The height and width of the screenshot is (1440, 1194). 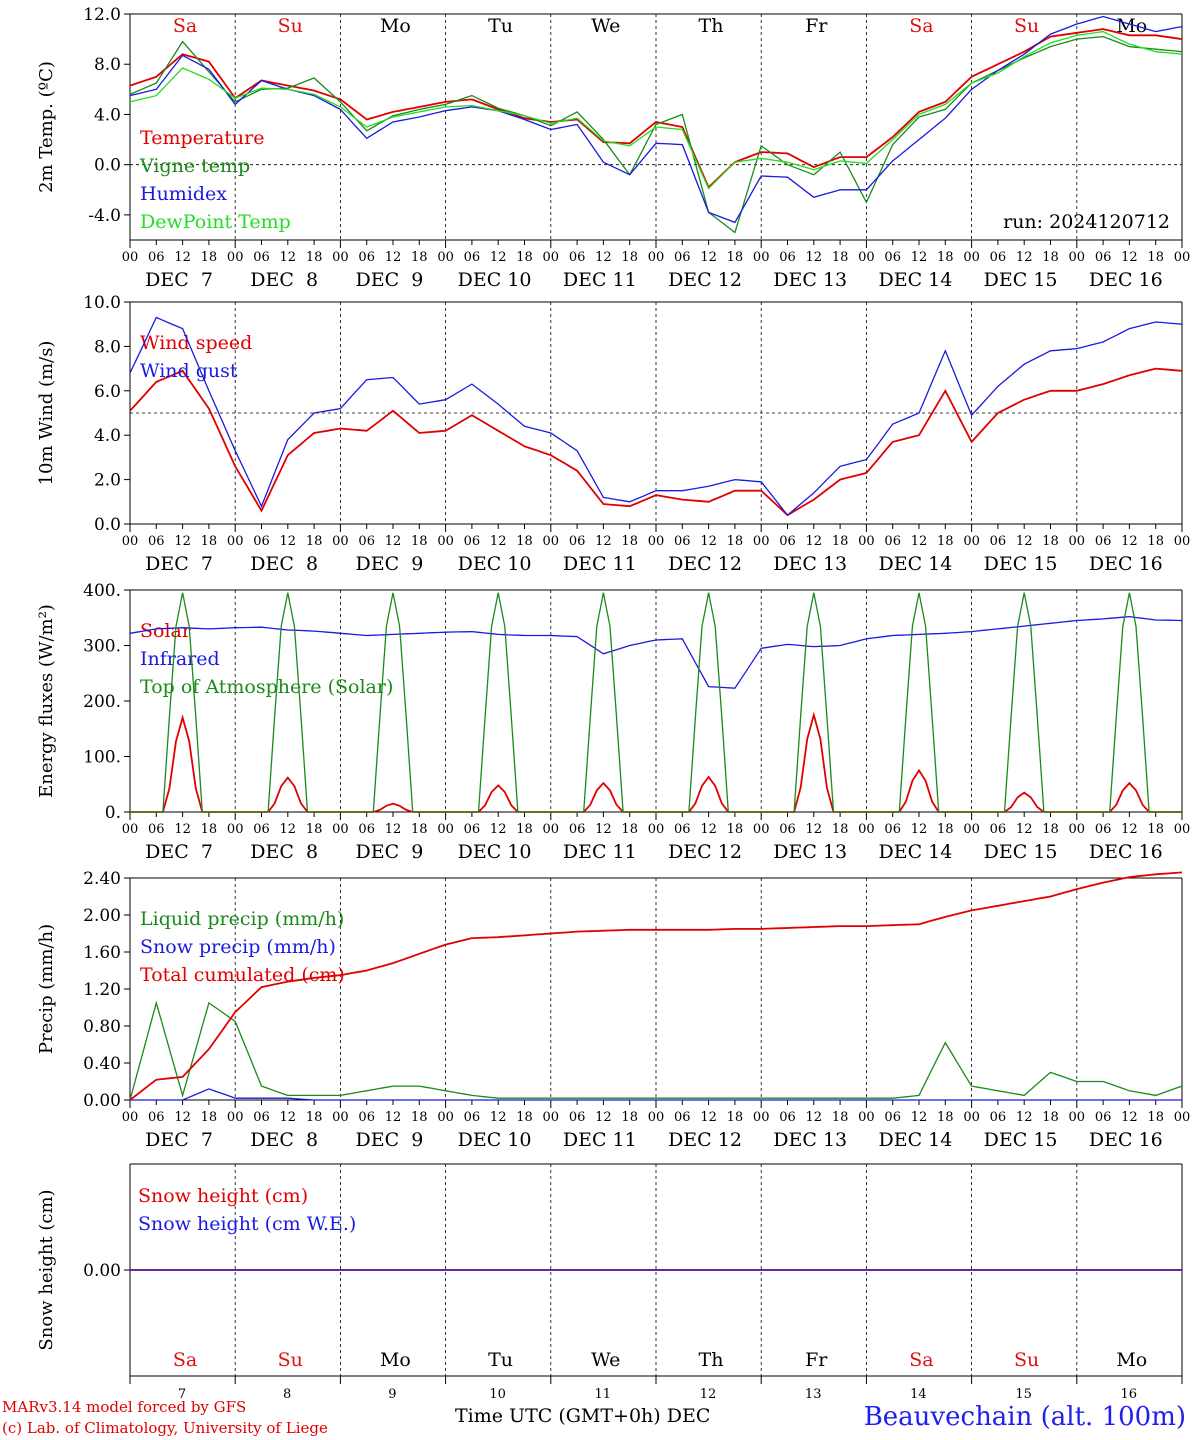 What do you see at coordinates (1126, 852) in the screenshot?
I see `x-day-label: DEC 16` at bounding box center [1126, 852].